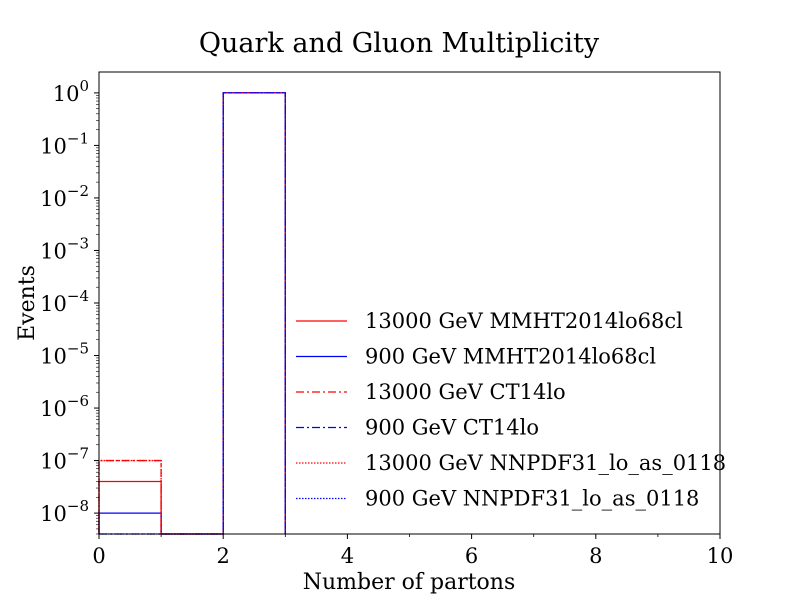 The width and height of the screenshot is (800, 600). What do you see at coordinates (412, 551) in the screenshot?
I see `x-axis: 0 2 4 6 8 10` at bounding box center [412, 551].